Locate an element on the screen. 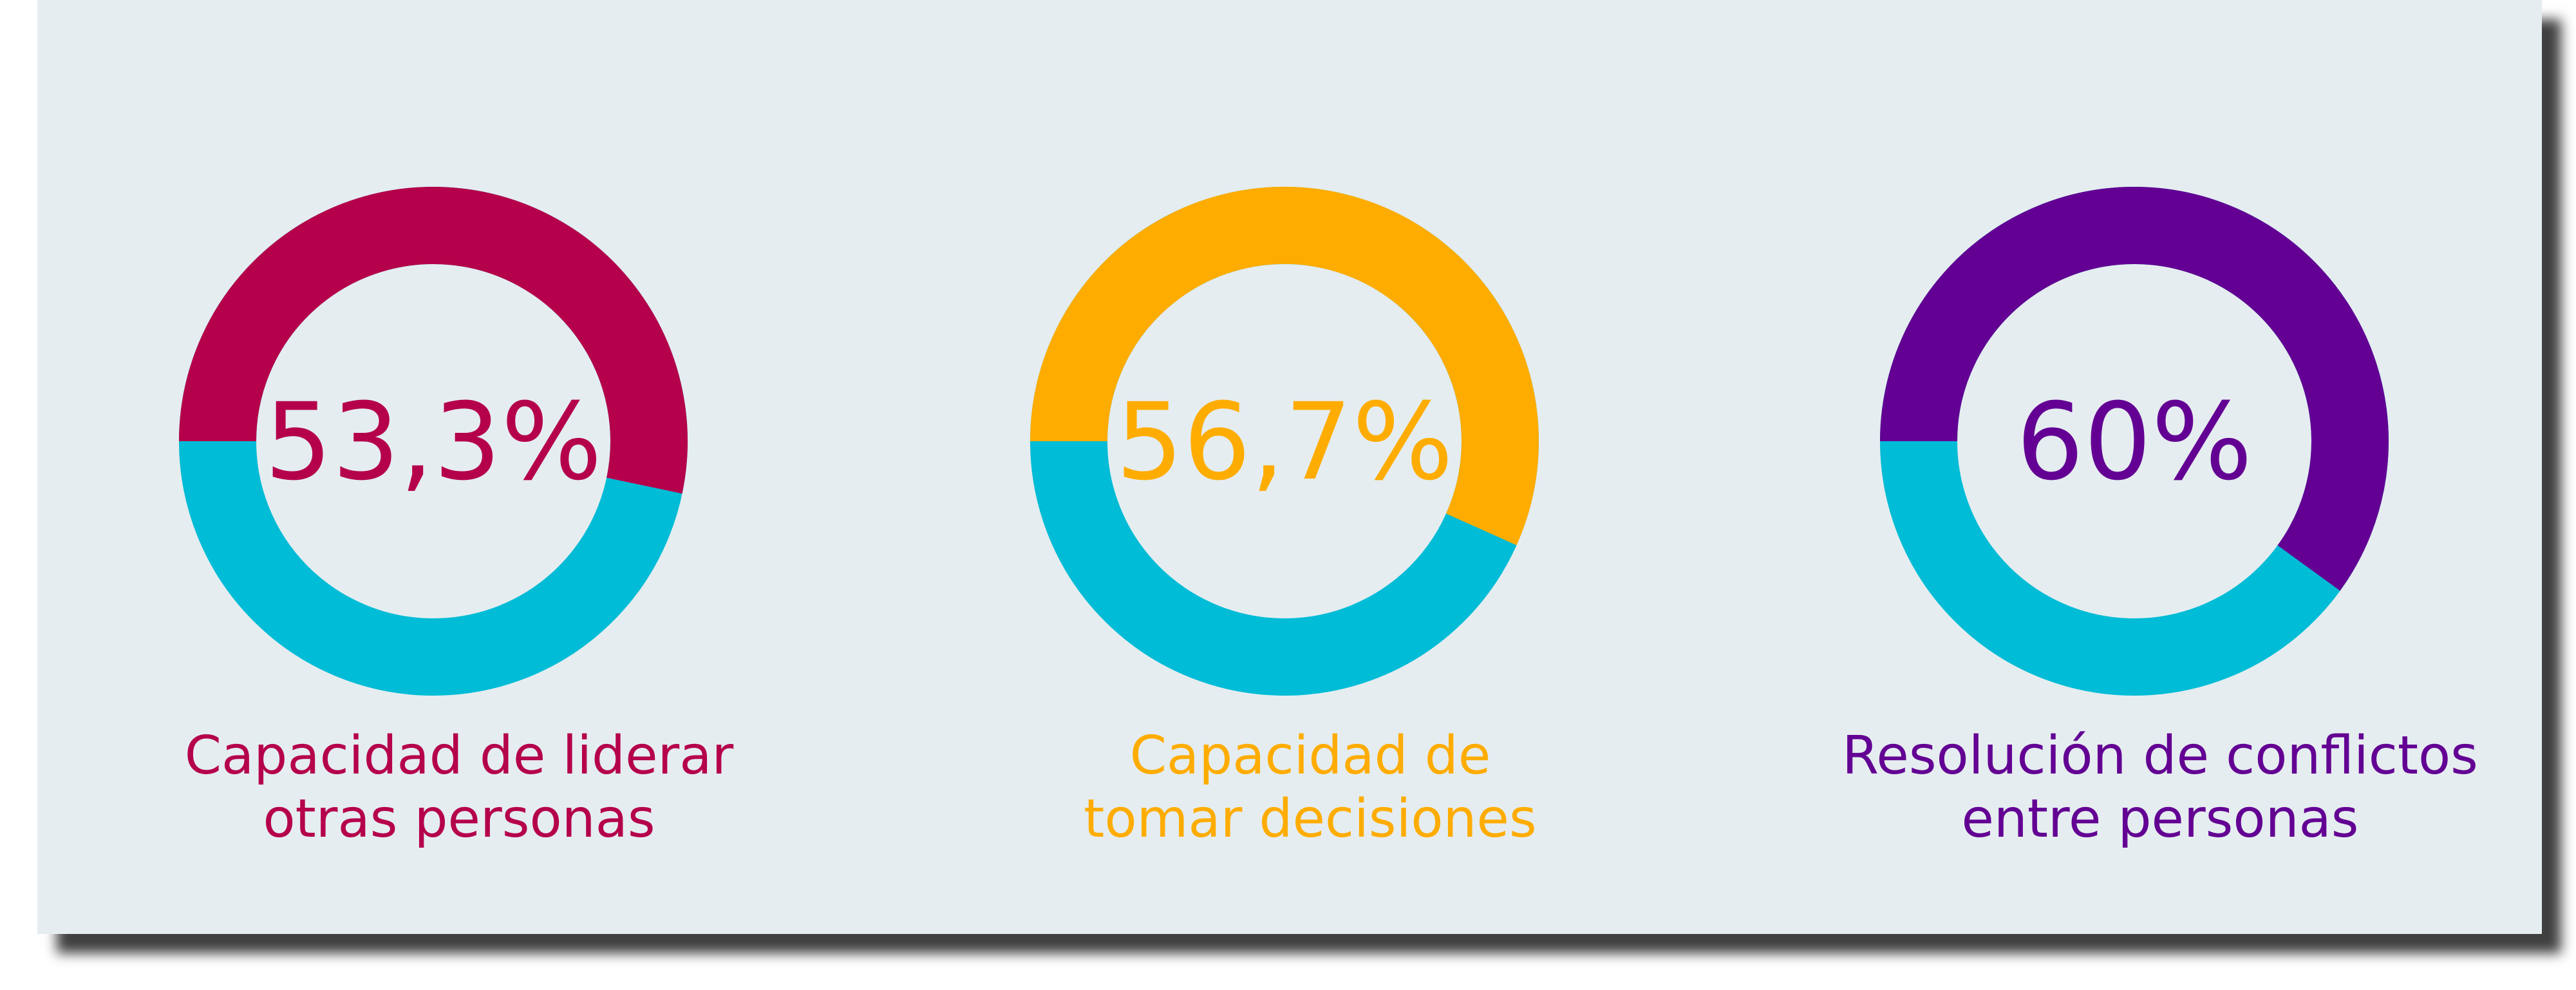 The height and width of the screenshot is (990, 2576). label-line: otras personas is located at coordinates (459, 819).